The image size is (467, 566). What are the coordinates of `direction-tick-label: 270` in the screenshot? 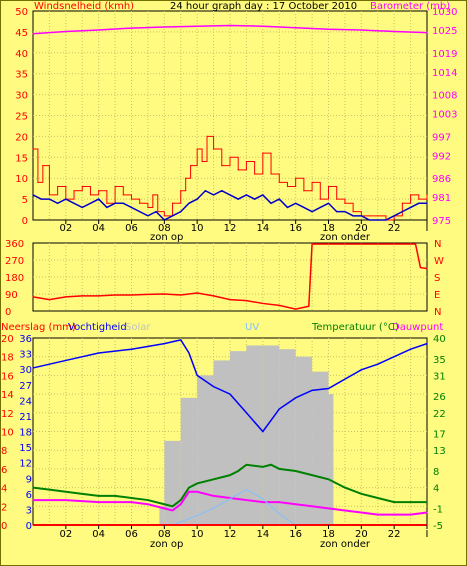 It's located at (14, 261).